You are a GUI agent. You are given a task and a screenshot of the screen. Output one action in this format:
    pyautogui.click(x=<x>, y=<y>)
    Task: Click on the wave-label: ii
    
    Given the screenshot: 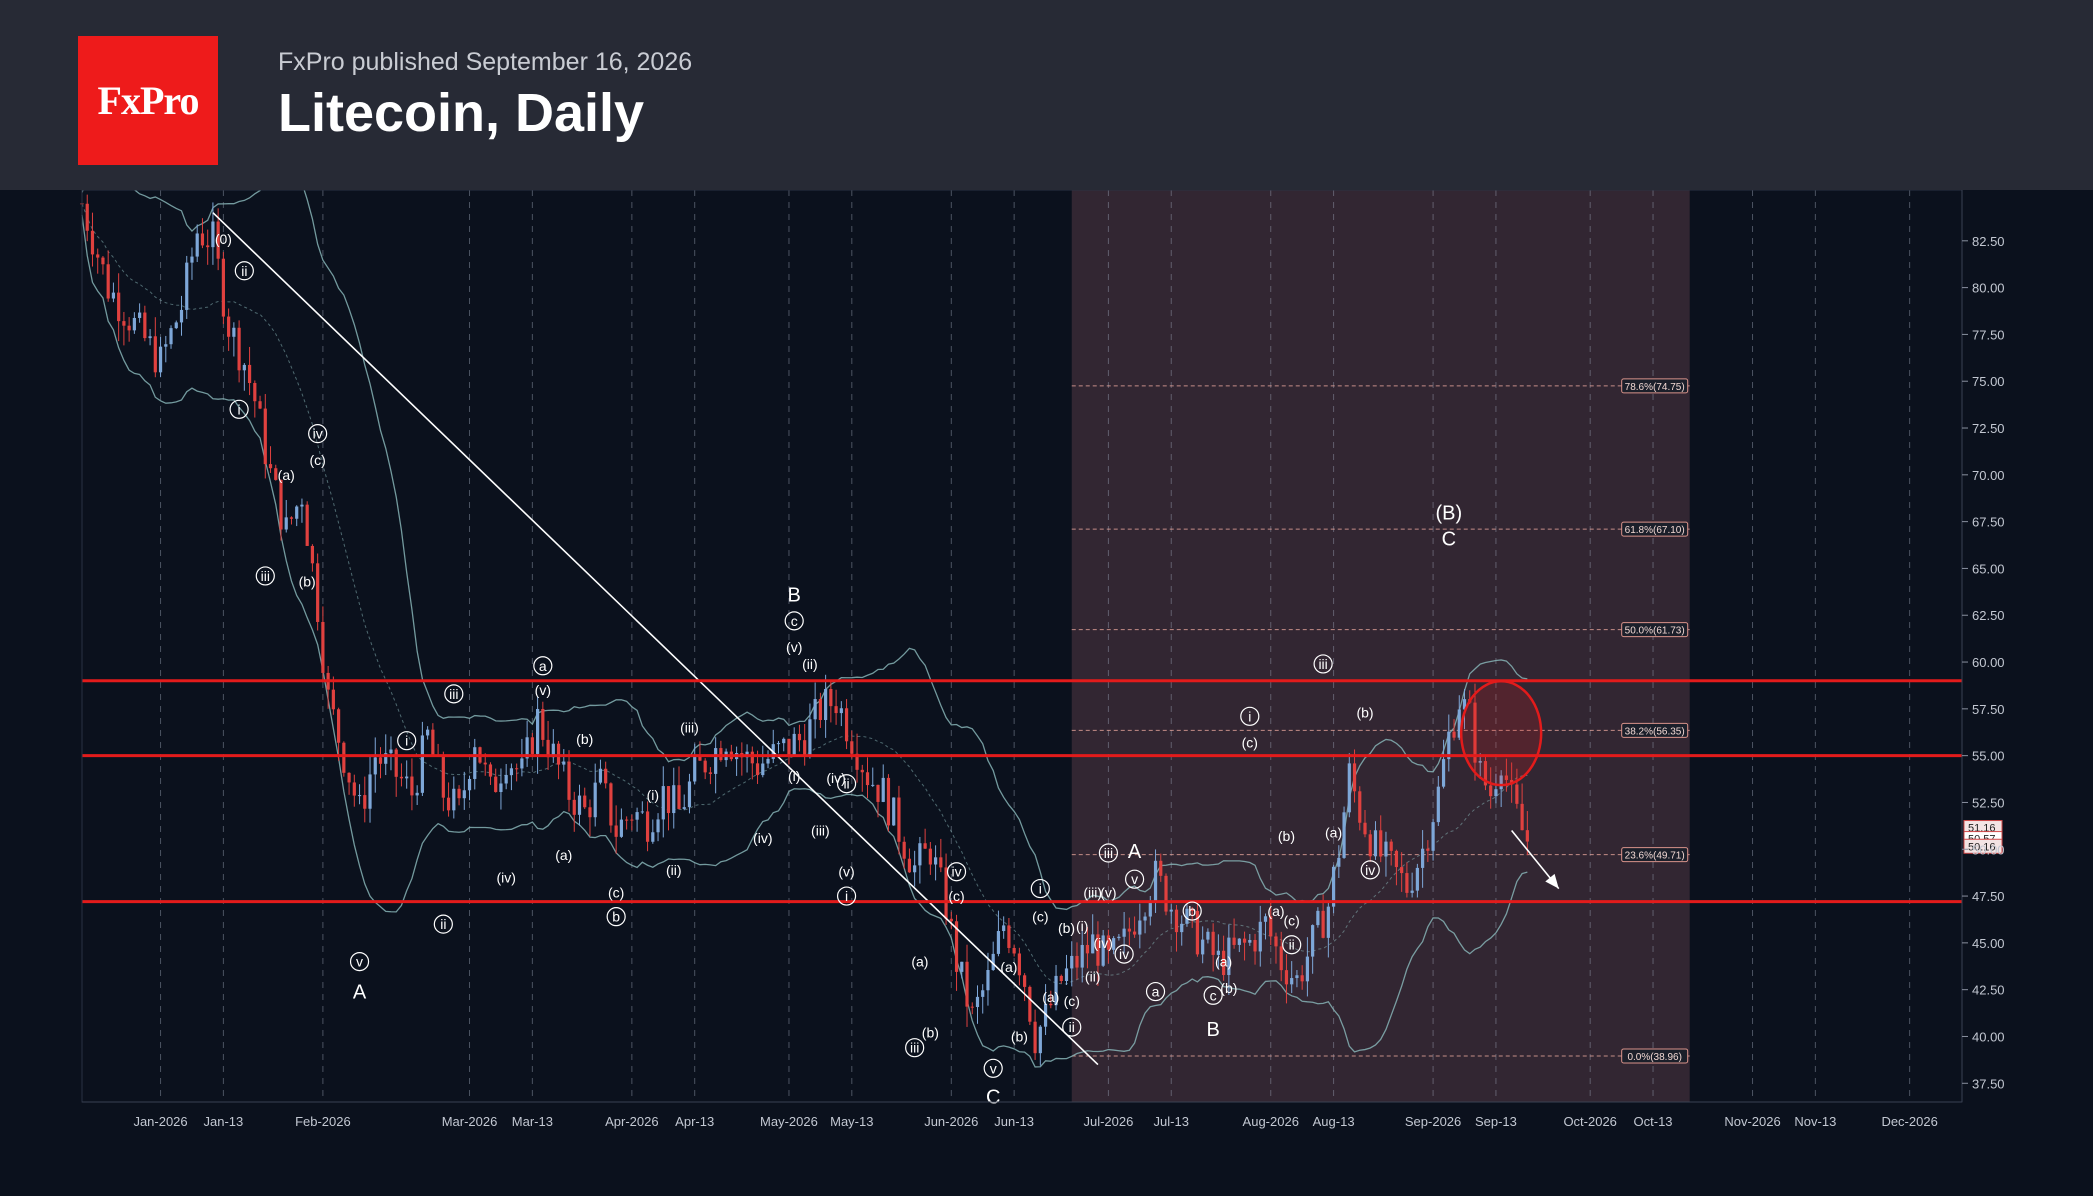 What is the action you would take?
    pyautogui.click(x=846, y=784)
    